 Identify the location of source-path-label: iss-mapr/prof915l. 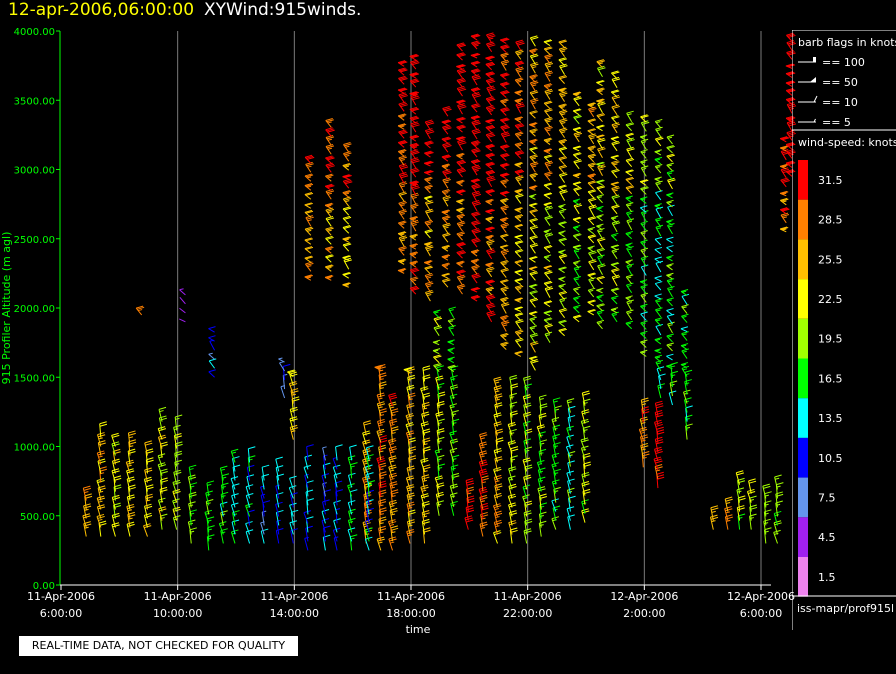
(846, 608).